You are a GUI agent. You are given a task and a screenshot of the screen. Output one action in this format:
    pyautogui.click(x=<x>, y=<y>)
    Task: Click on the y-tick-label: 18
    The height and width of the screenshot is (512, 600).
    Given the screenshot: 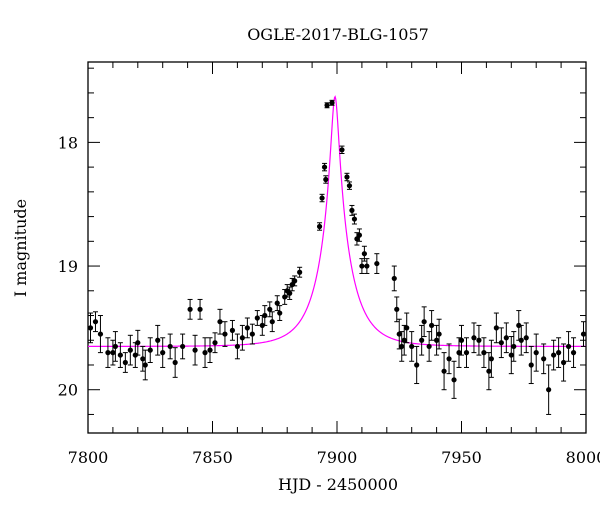 What is the action you would take?
    pyautogui.click(x=68, y=142)
    